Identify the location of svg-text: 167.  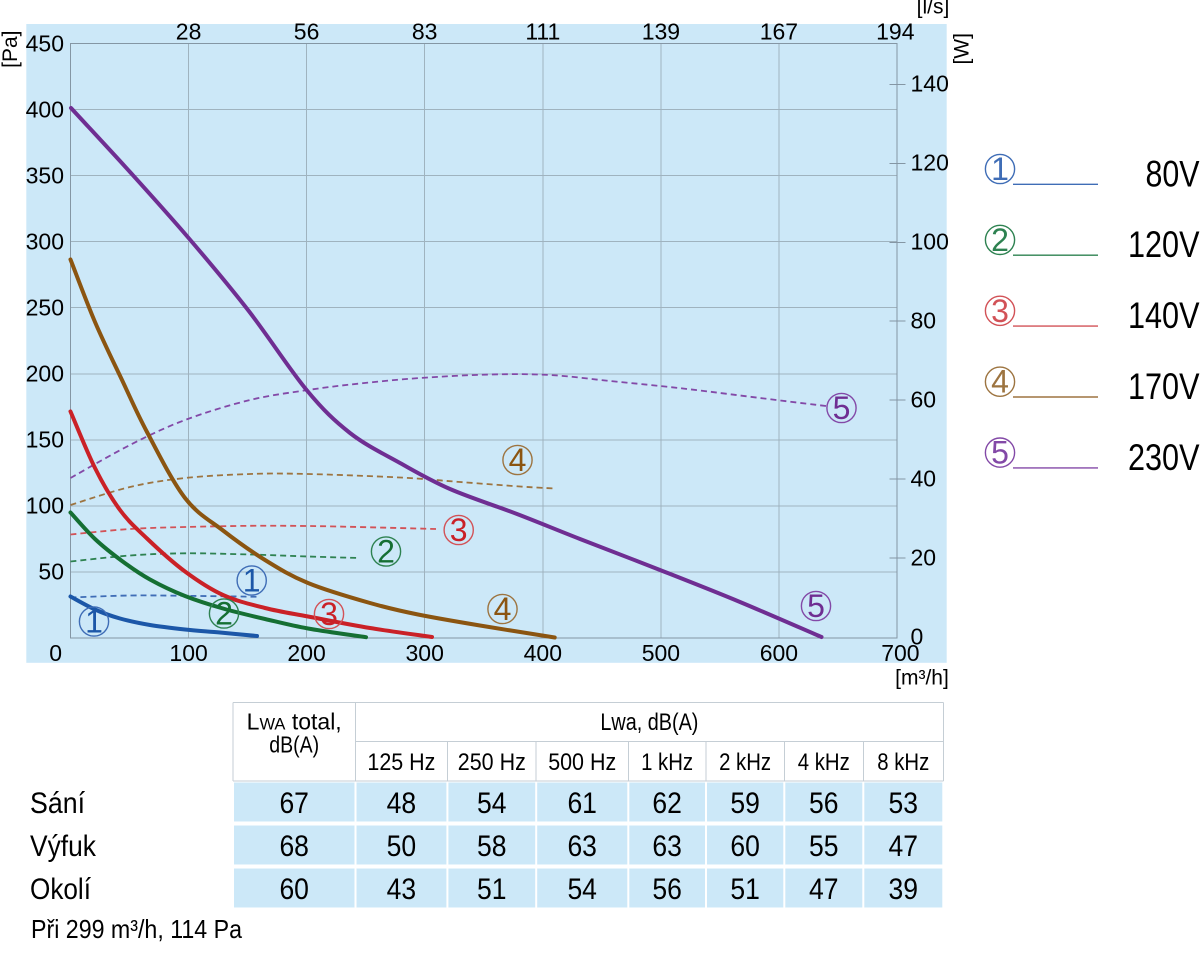
(779, 32).